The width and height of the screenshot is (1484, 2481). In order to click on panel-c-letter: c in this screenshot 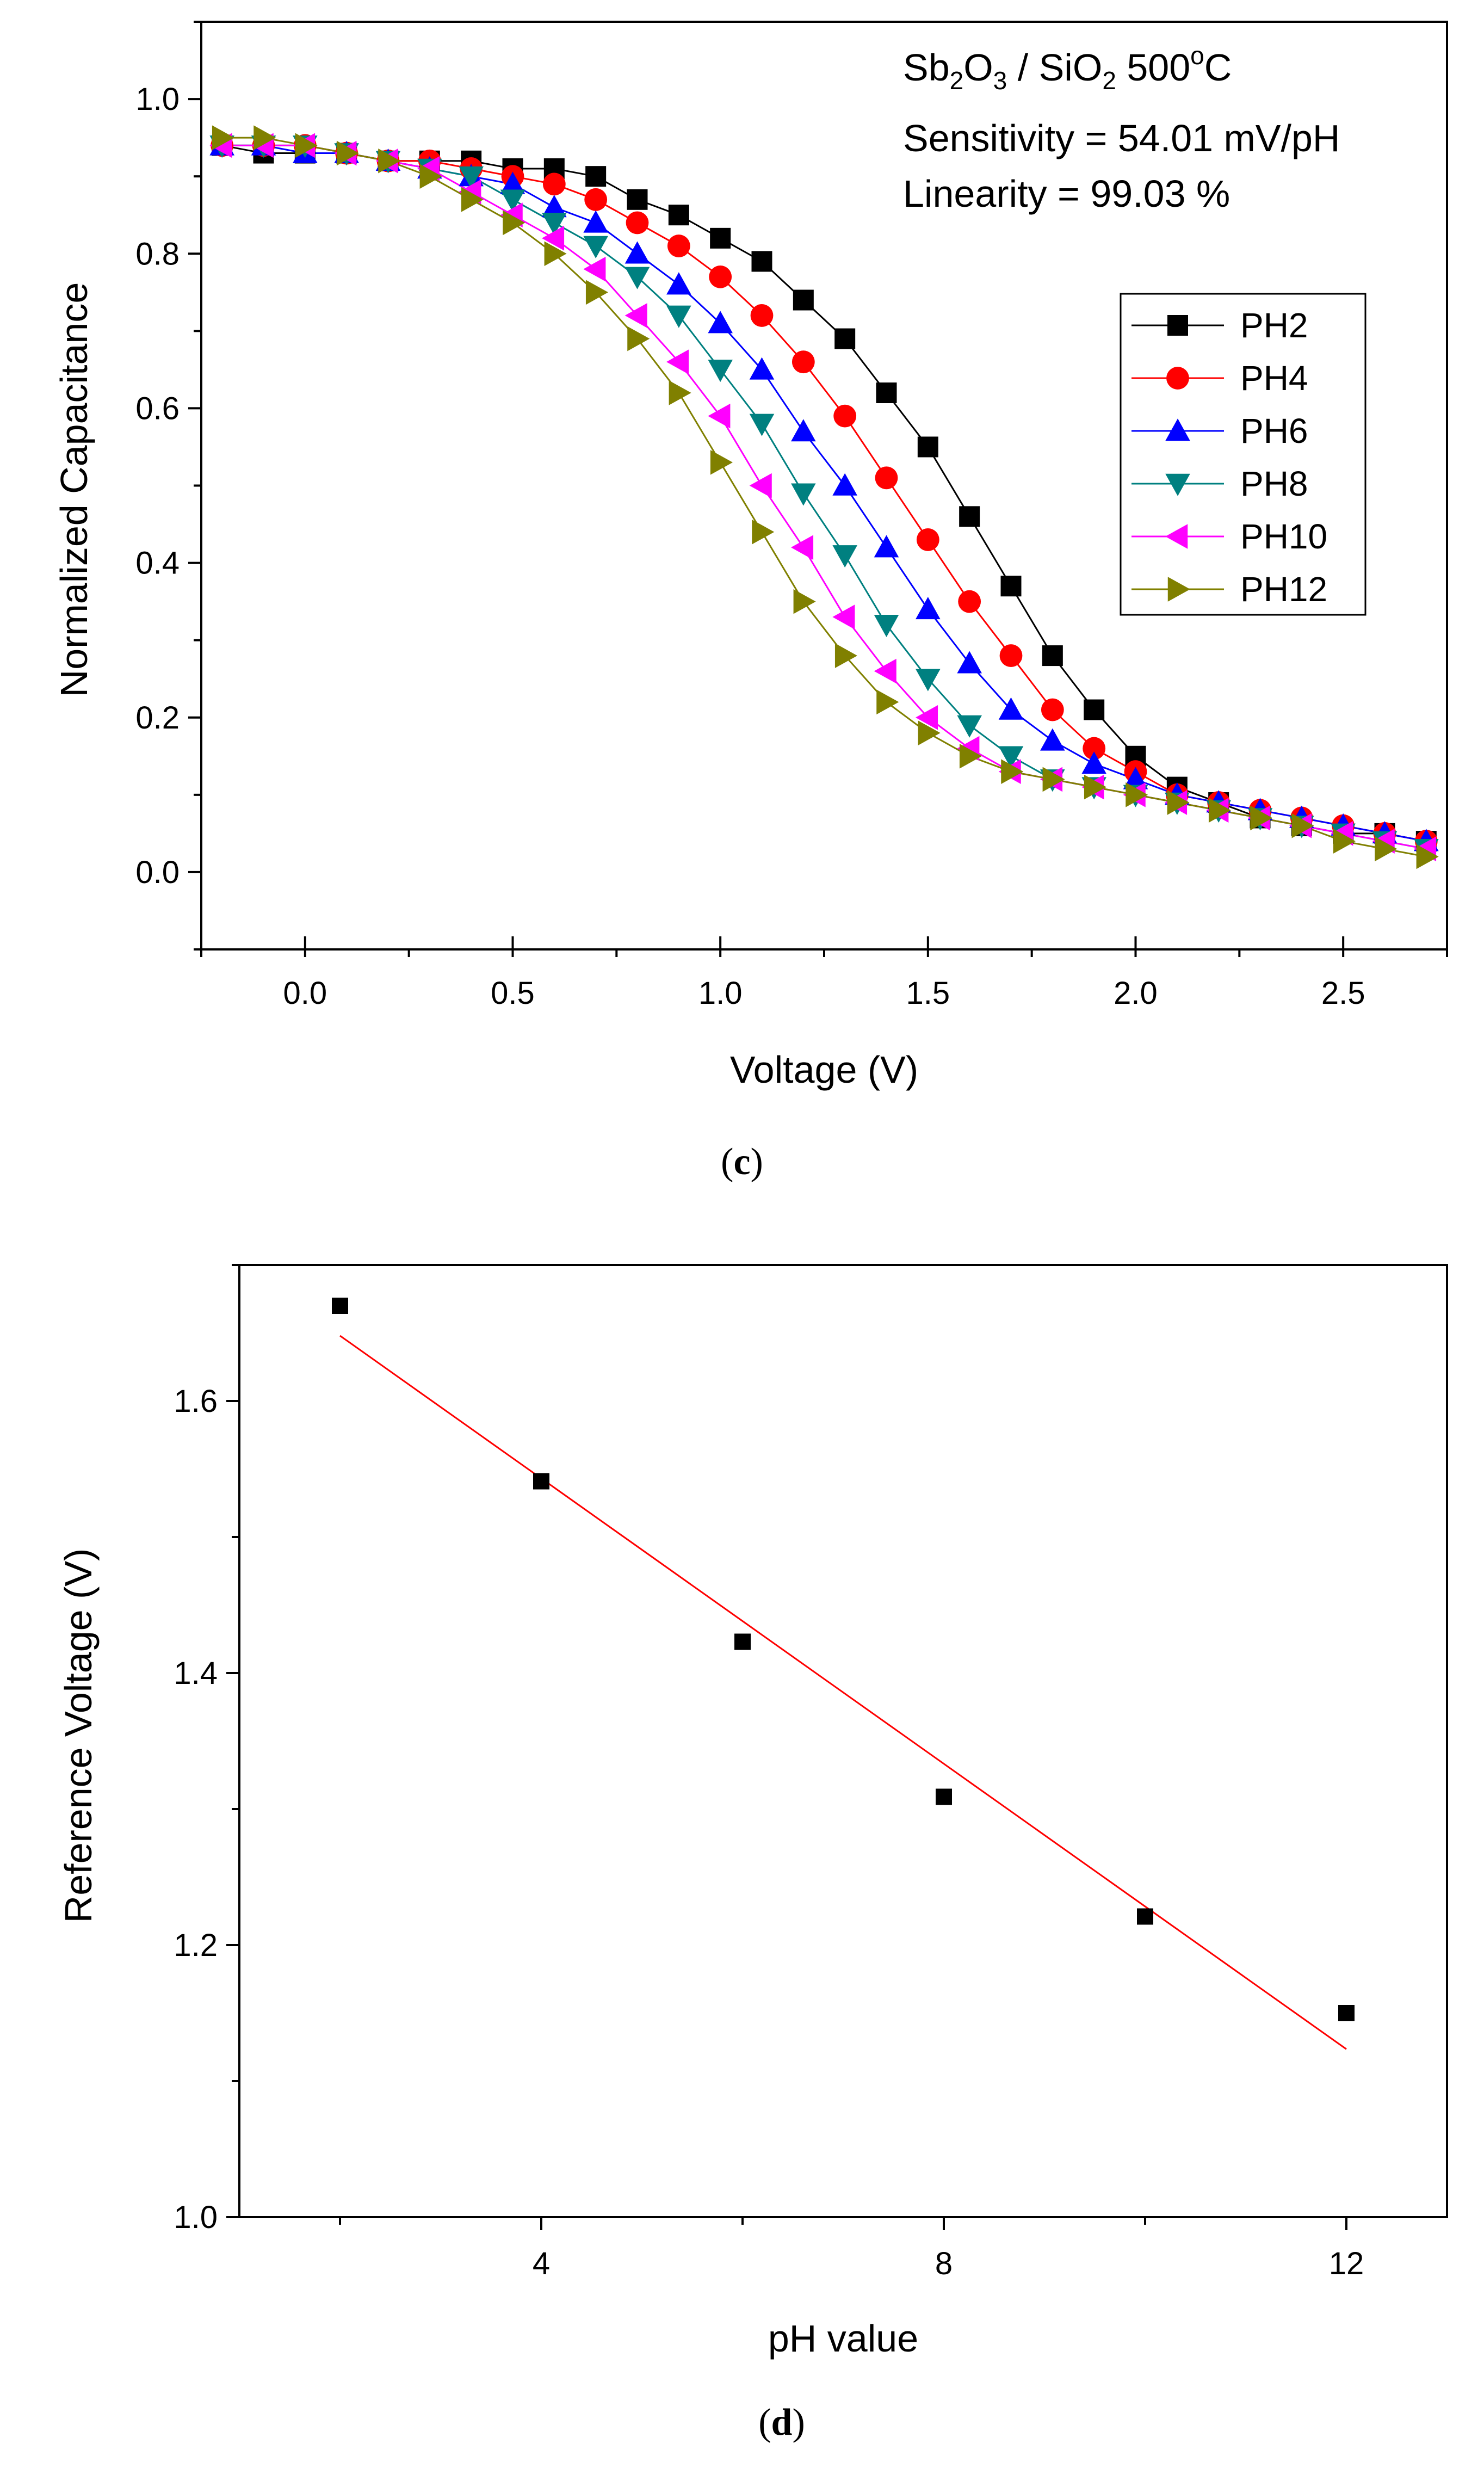, I will do `click(741, 1162)`.